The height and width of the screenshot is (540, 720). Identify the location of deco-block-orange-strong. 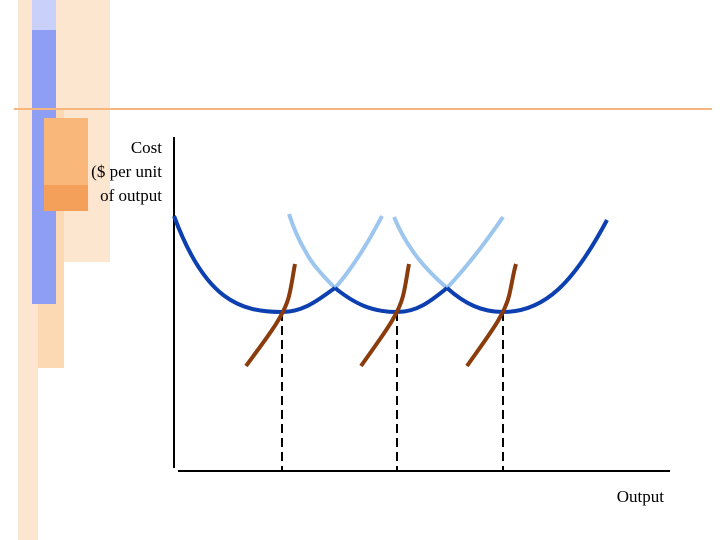
(66, 198).